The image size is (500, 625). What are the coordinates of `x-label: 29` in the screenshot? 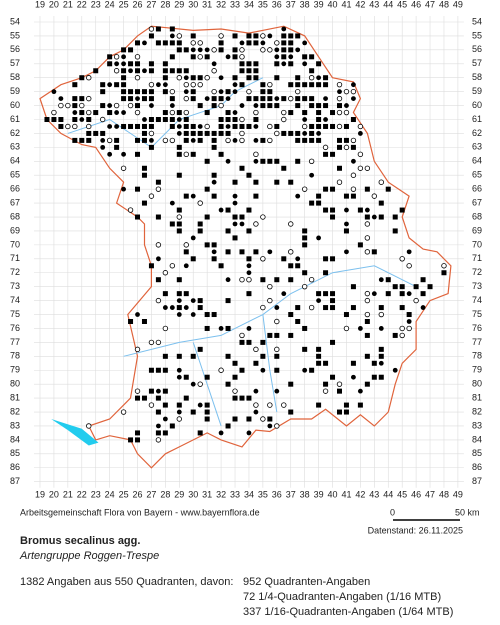 It's located at (179, 4).